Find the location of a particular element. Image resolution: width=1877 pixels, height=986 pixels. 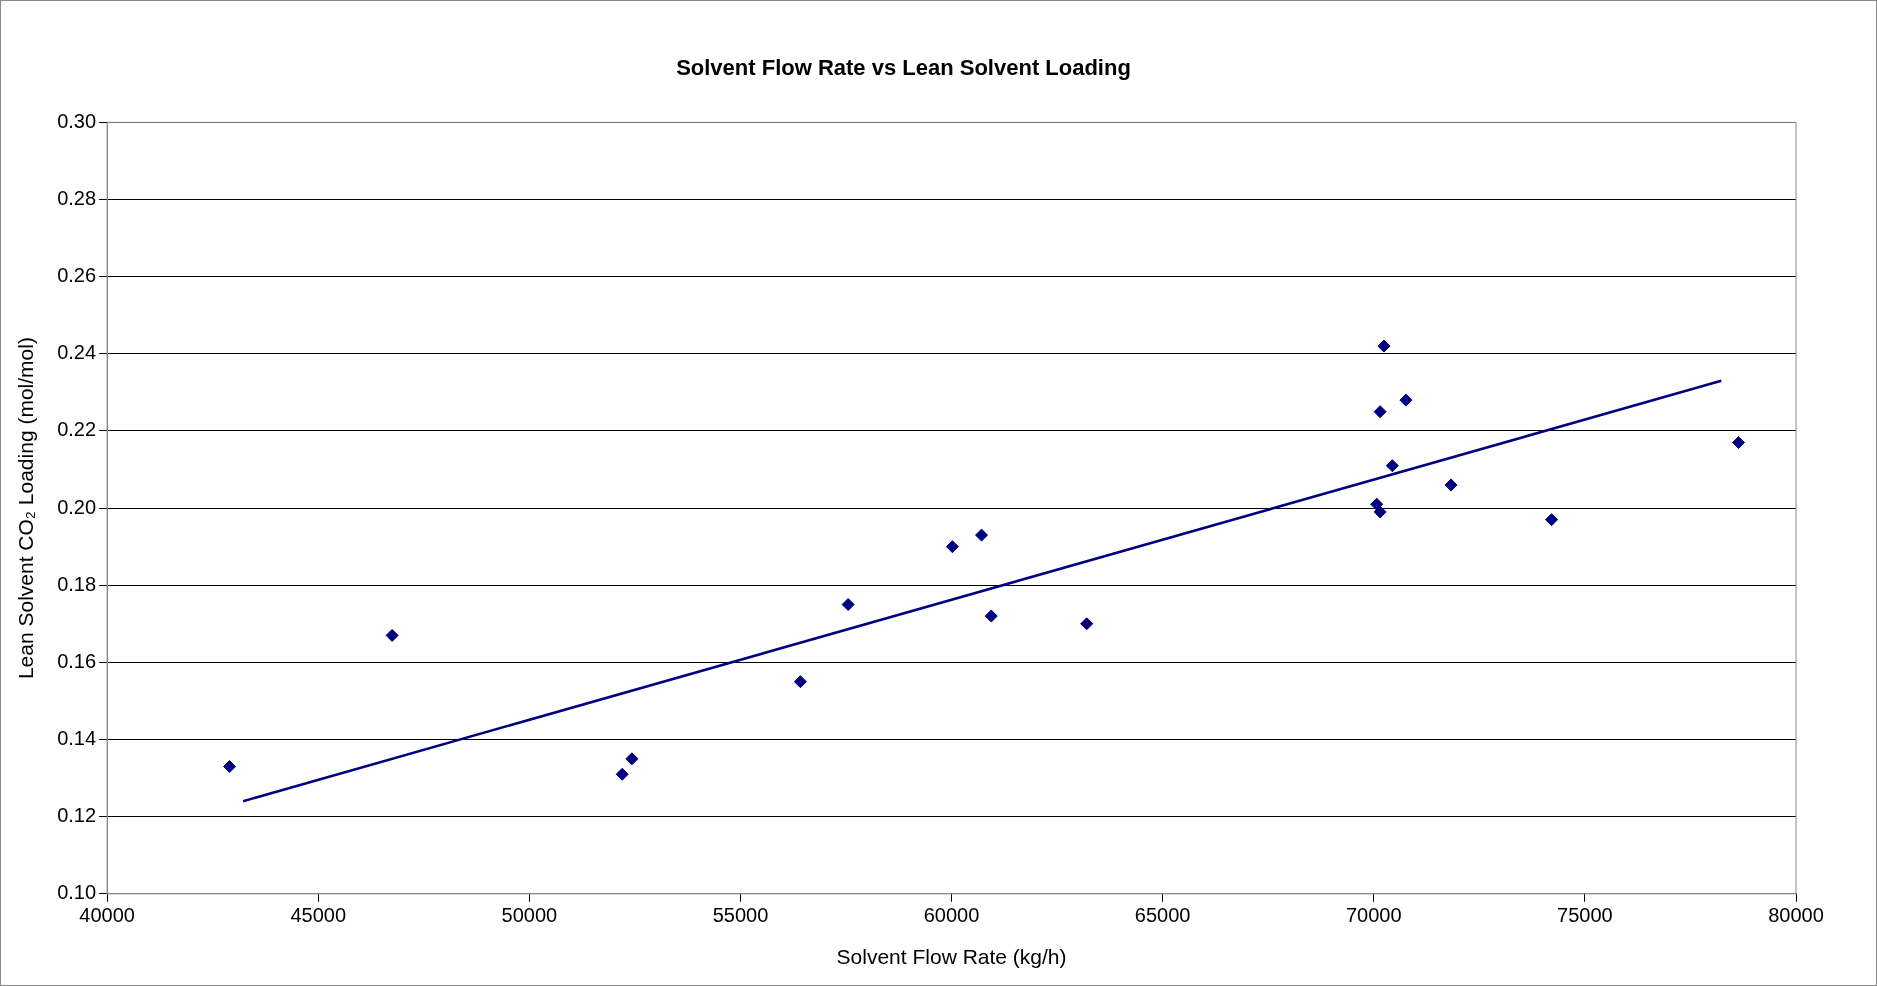

y-tick-label: 0.16 is located at coordinates (77, 660).